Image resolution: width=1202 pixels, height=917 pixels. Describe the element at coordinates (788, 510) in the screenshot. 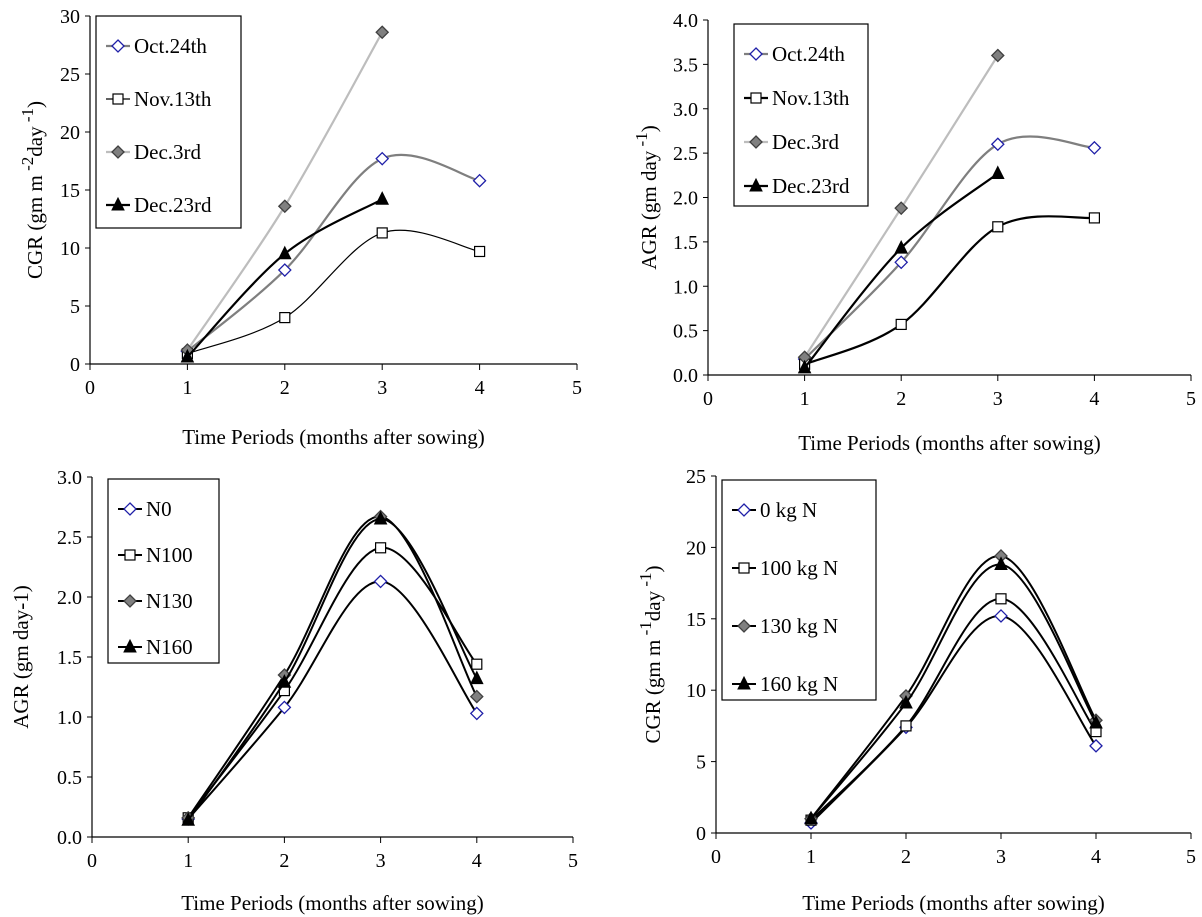

I see `legend-label: 0 kg N` at that location.